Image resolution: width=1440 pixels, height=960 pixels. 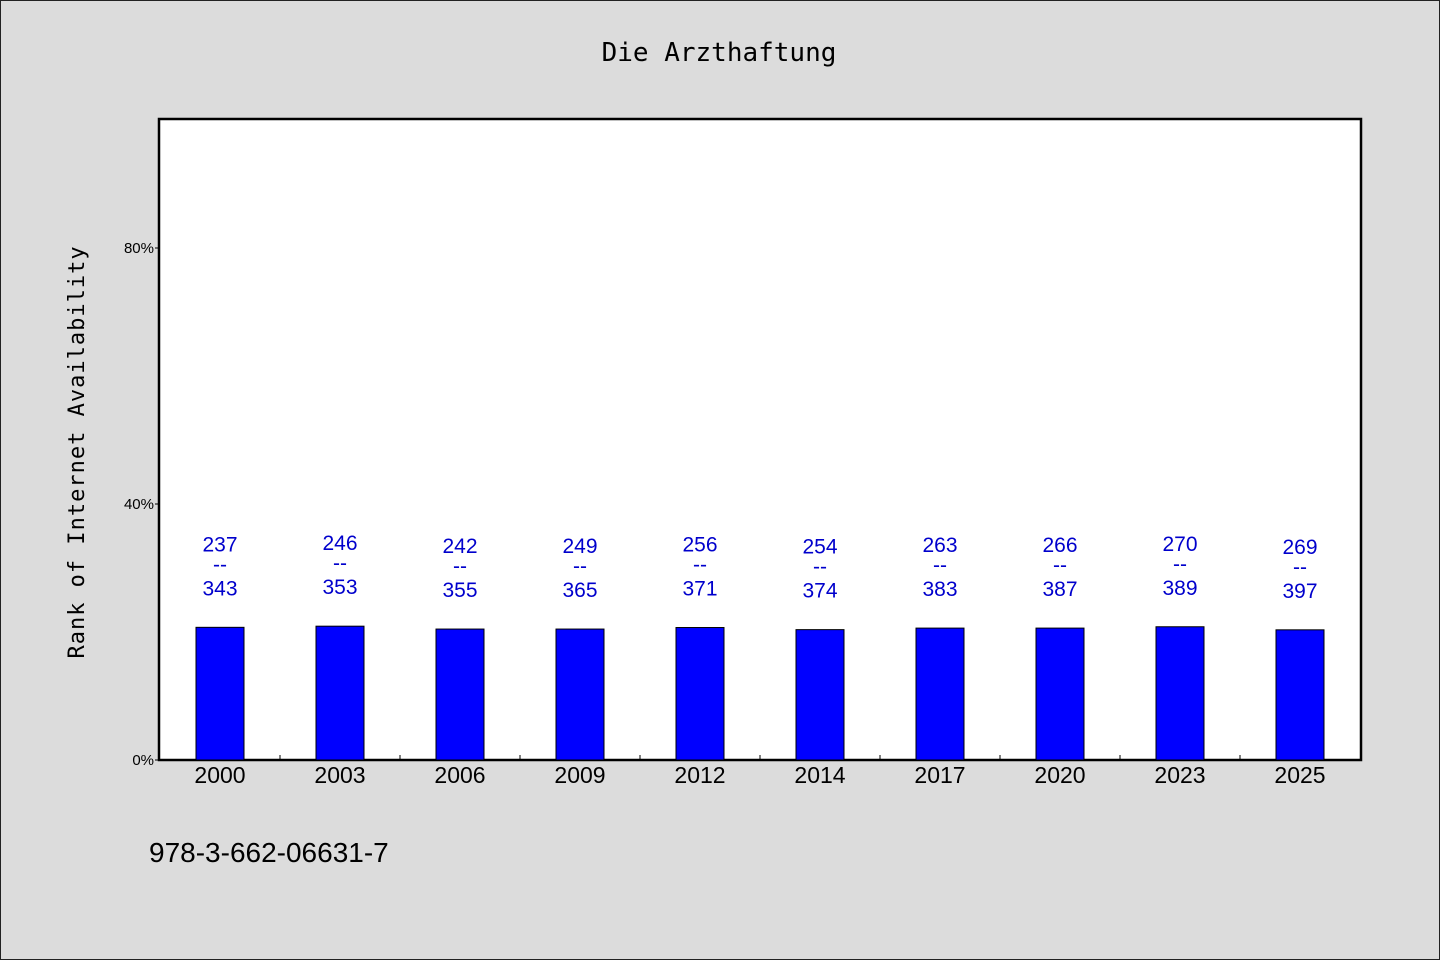 What do you see at coordinates (1059, 775) in the screenshot?
I see `x-tick-label: 2020` at bounding box center [1059, 775].